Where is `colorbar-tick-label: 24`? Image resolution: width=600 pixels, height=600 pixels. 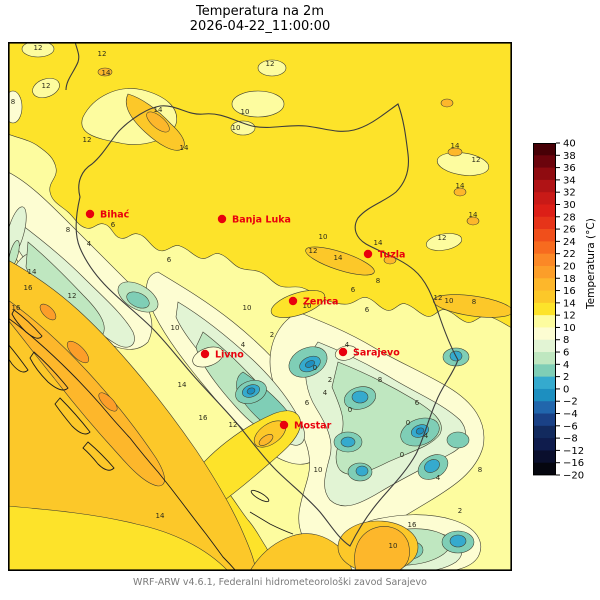 colorbar-tick-label: 24 is located at coordinates (569, 242).